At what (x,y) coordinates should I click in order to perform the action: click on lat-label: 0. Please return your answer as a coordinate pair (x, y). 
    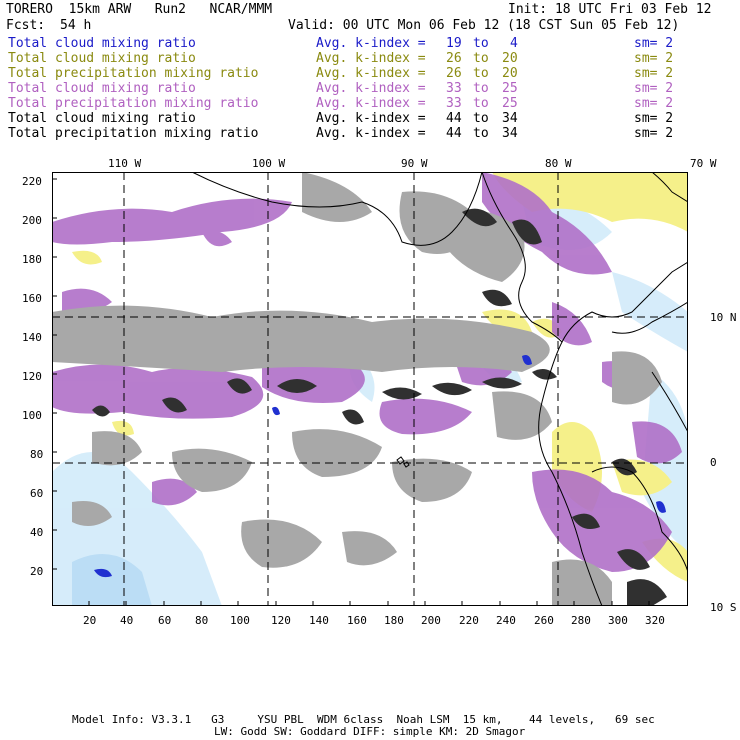
    Looking at the image, I should click on (713, 462).